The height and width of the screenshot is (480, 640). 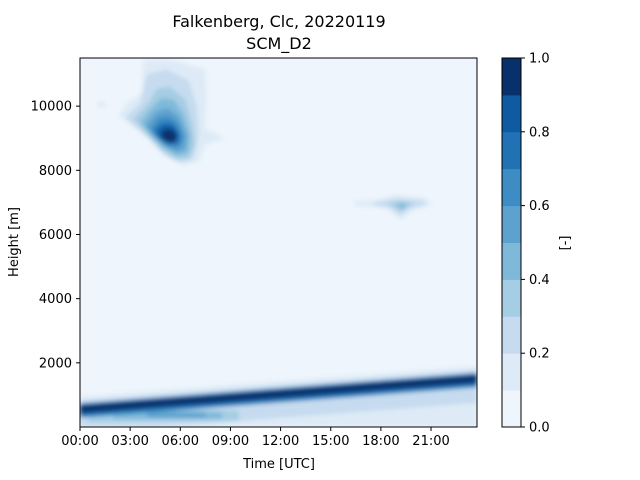 I want to click on x-axis: 00:00 03:00 06:00 09:00 12:00 15:00 18:00 21:00, so click(x=255, y=438).